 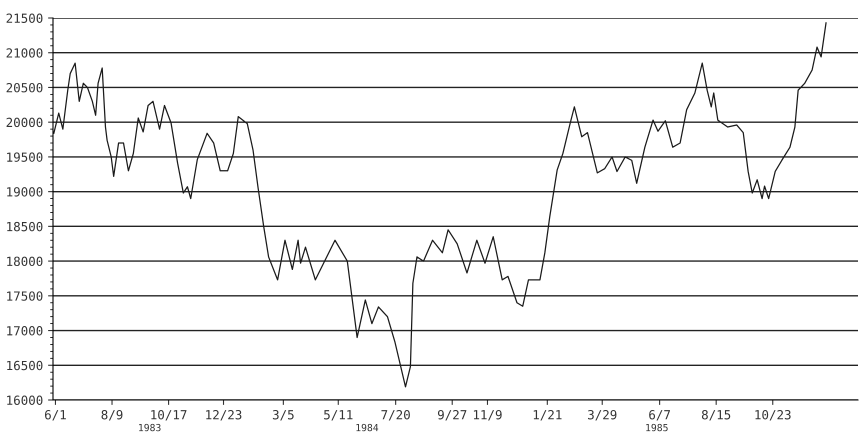 I want to click on text: 1985, so click(x=657, y=428).